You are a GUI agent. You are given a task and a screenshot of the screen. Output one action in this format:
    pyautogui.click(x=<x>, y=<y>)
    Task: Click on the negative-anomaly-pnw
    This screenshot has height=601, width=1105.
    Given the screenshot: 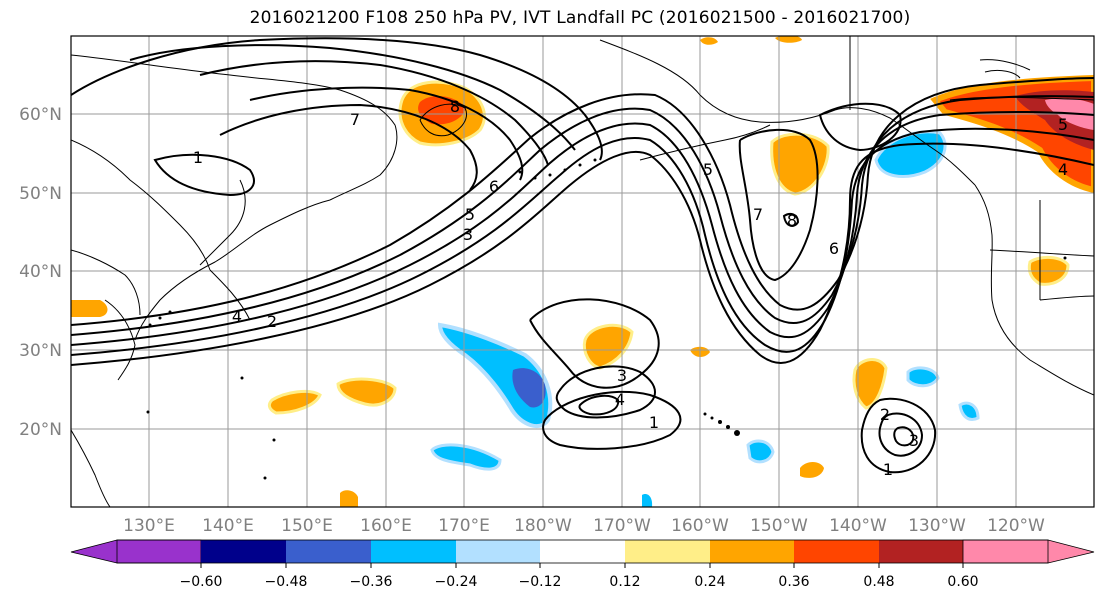 What is the action you would take?
    pyautogui.click(x=910, y=154)
    